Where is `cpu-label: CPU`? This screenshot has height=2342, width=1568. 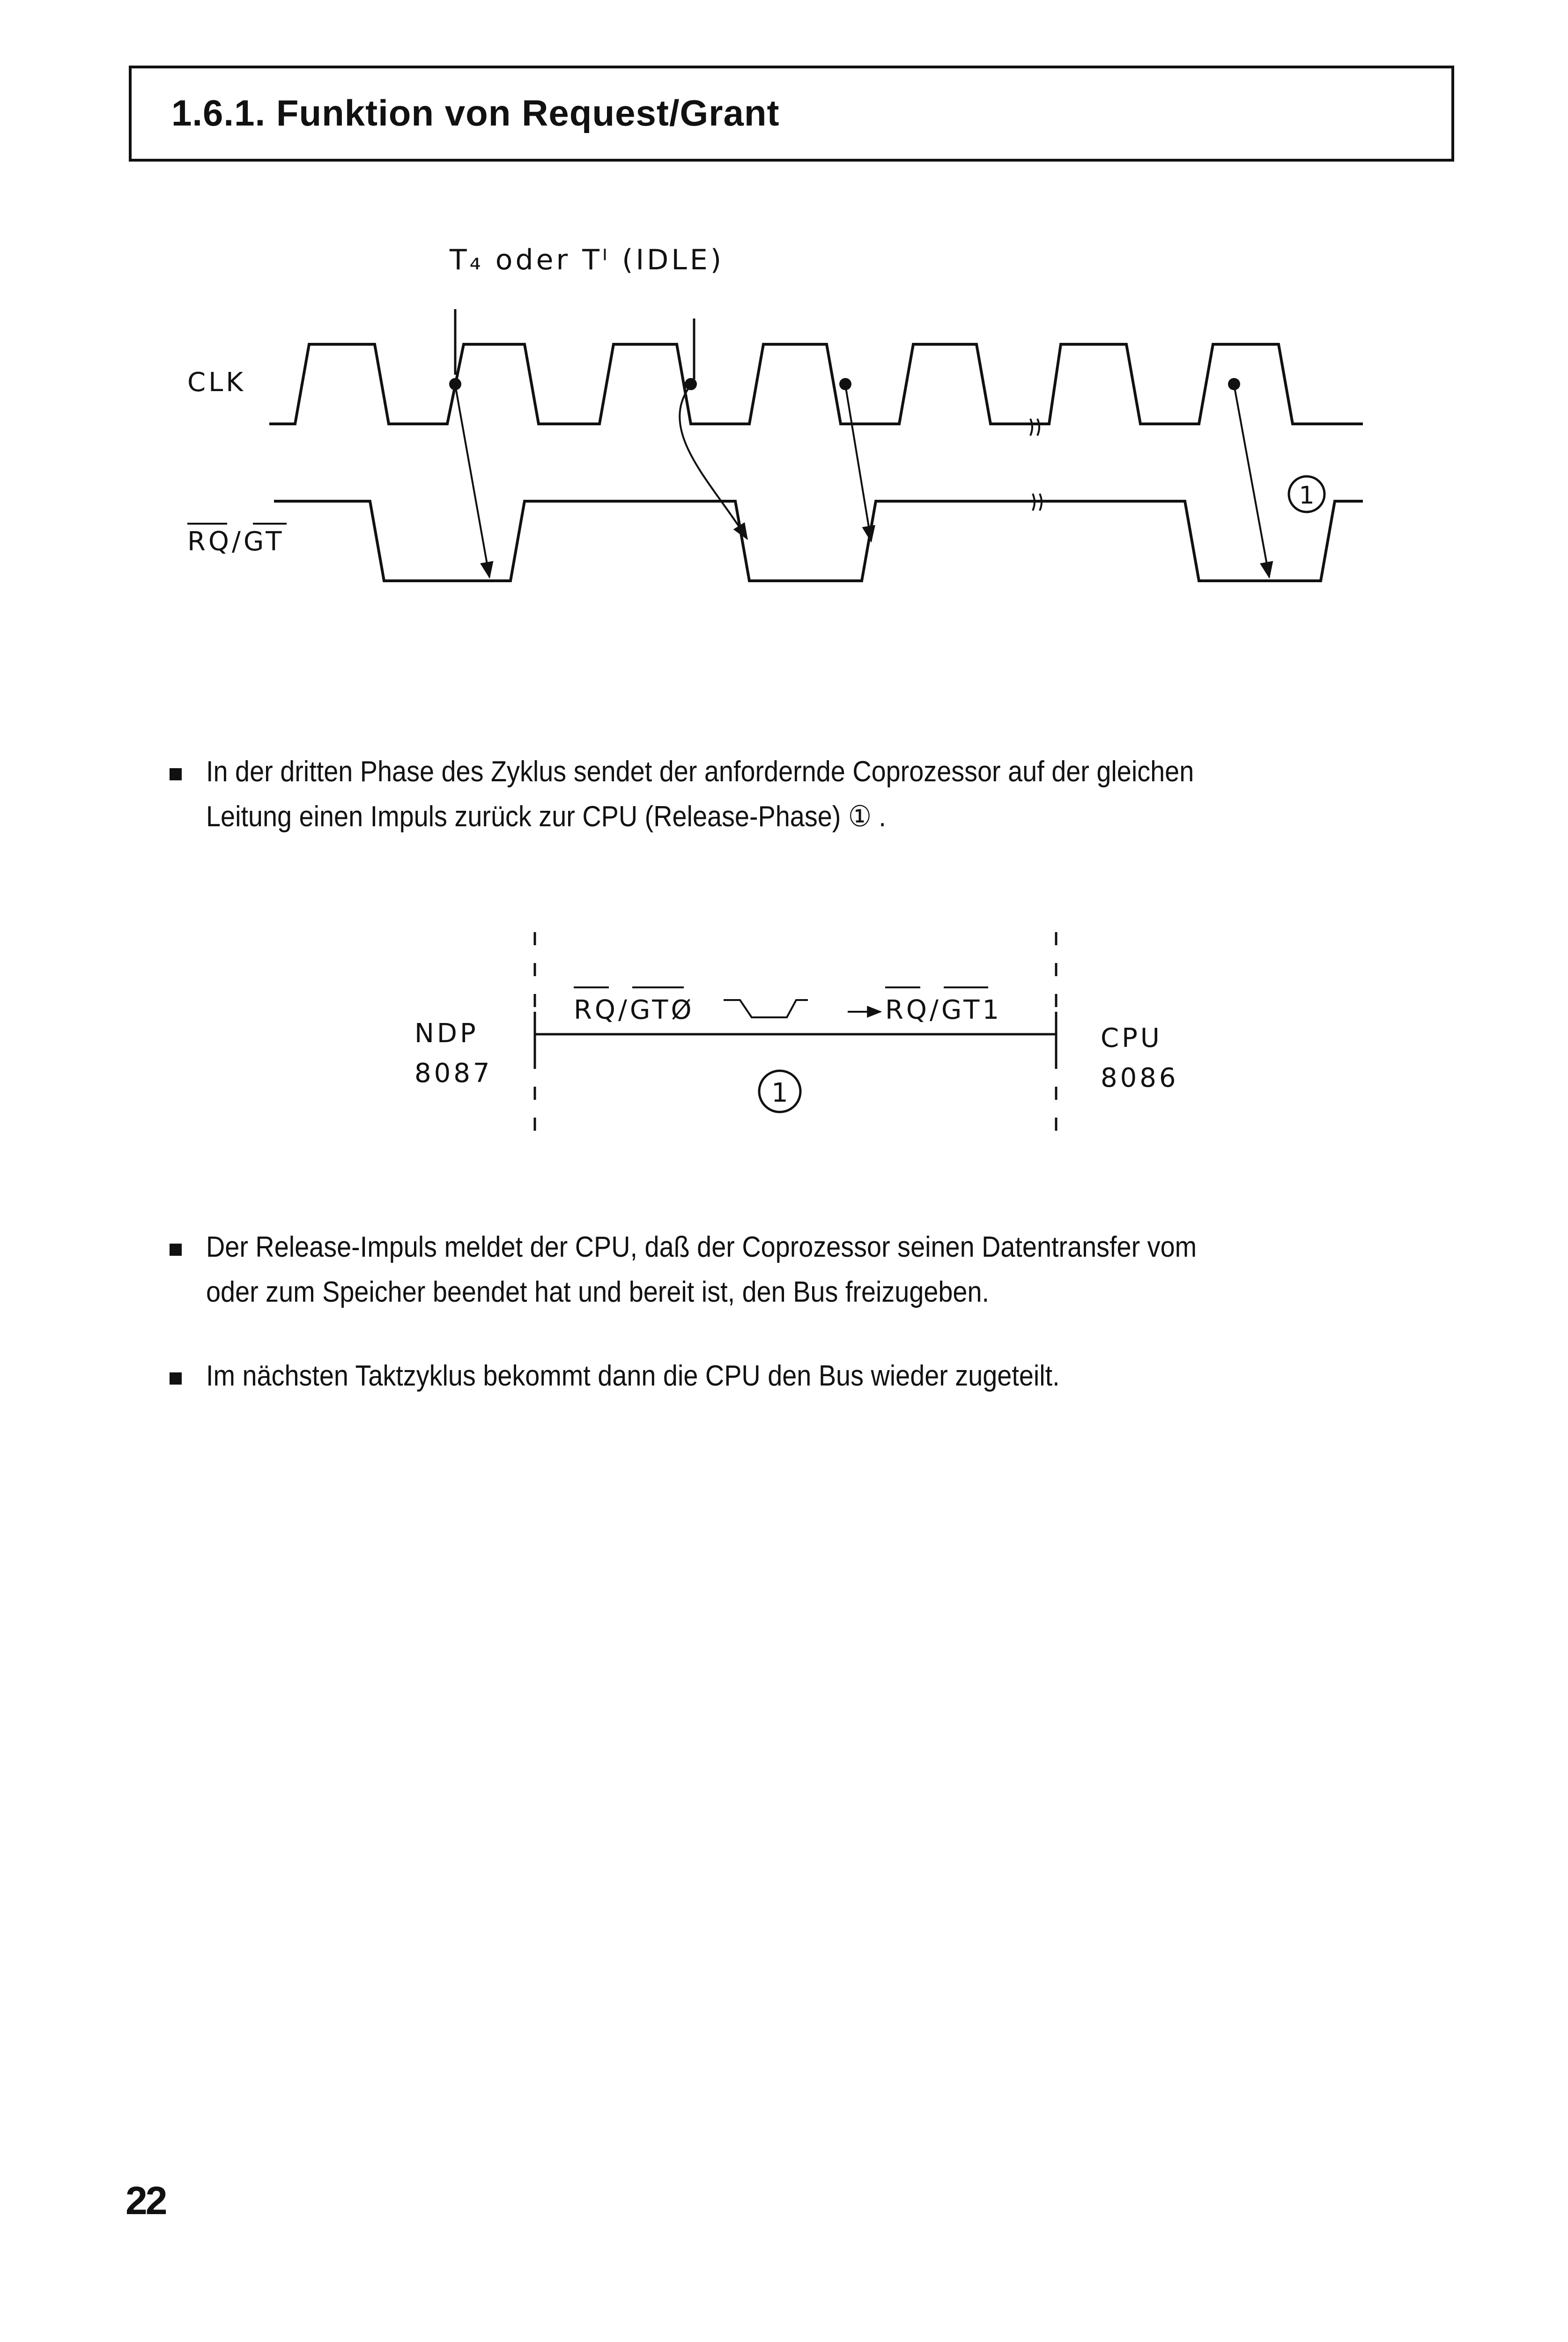
cpu-label: CPU is located at coordinates (1131, 1038).